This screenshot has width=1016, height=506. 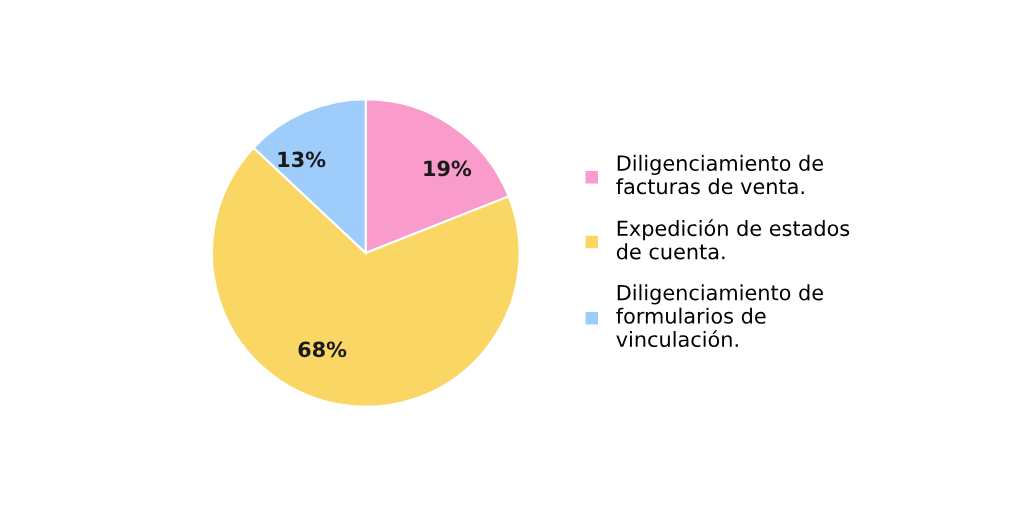 I want to click on data-label: 13%, so click(x=302, y=159).